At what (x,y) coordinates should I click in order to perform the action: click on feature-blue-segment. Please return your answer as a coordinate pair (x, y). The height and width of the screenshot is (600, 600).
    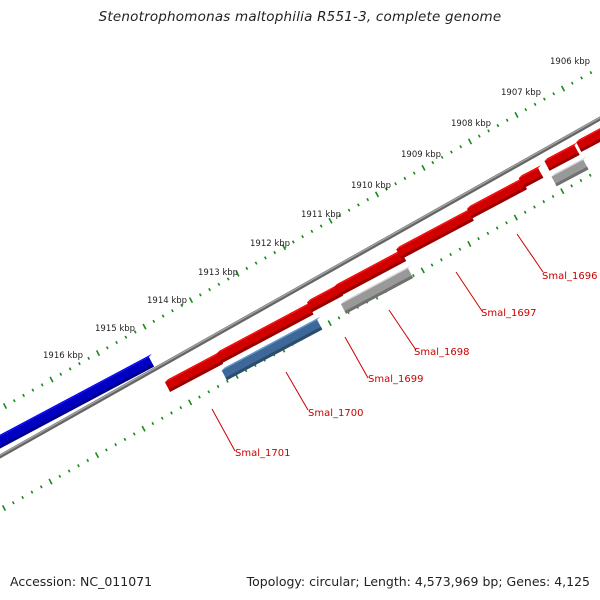
    Looking at the image, I should click on (77, 402).